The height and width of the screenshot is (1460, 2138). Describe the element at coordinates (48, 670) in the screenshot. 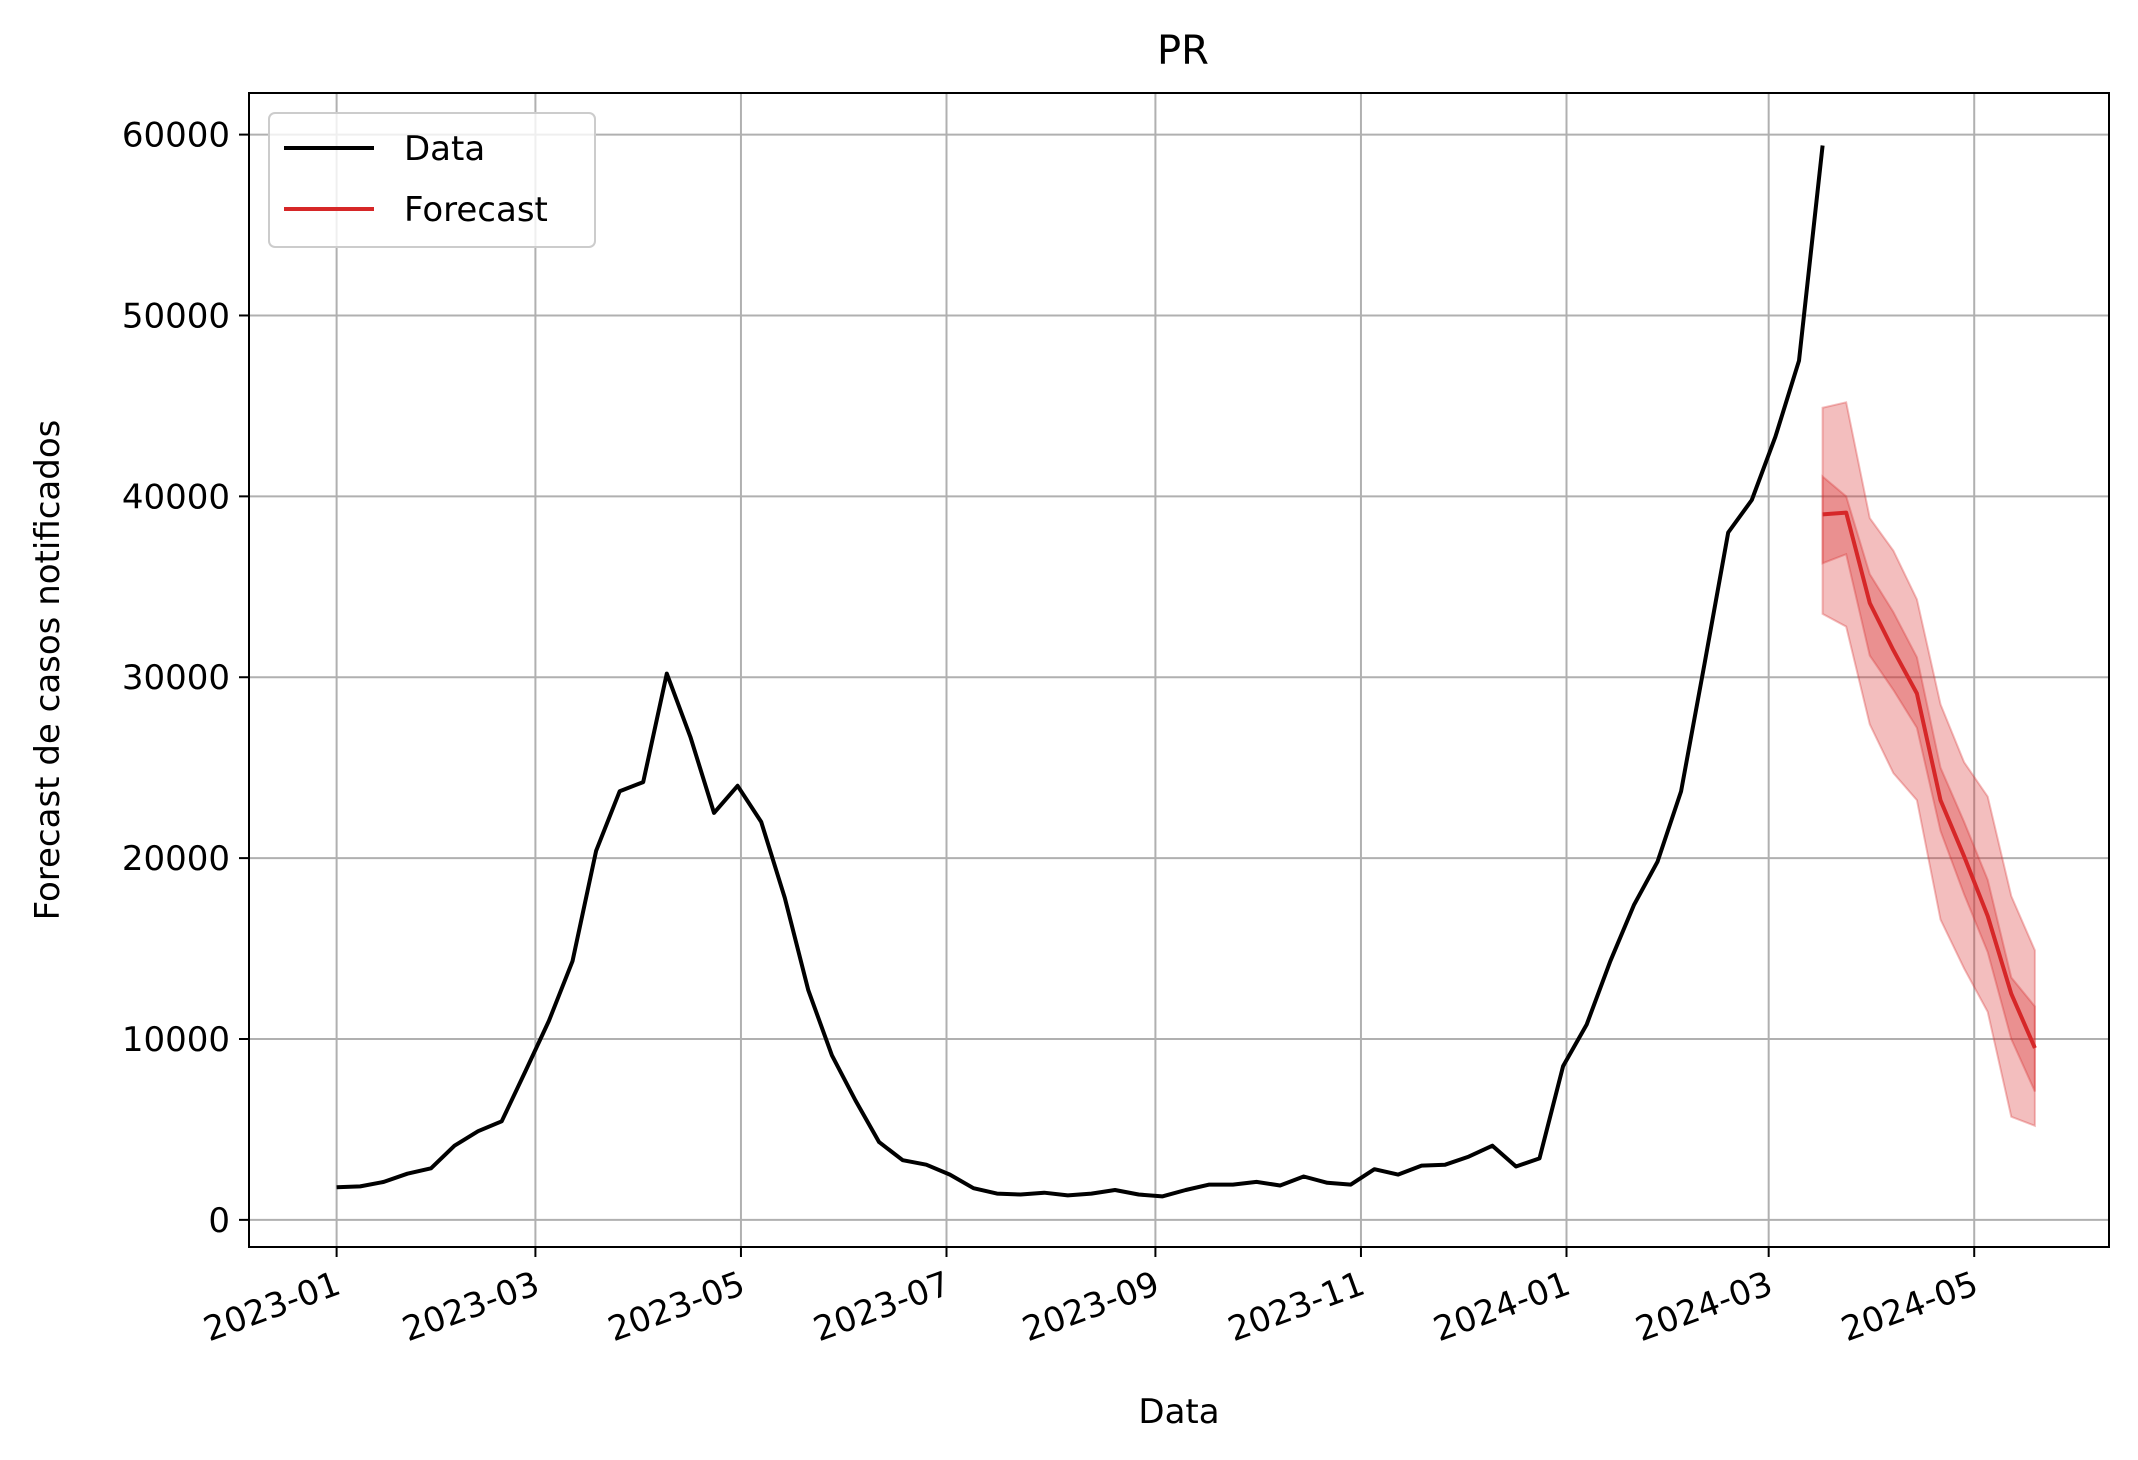

I see `y-axis-label: Forecast de casos notificados` at that location.